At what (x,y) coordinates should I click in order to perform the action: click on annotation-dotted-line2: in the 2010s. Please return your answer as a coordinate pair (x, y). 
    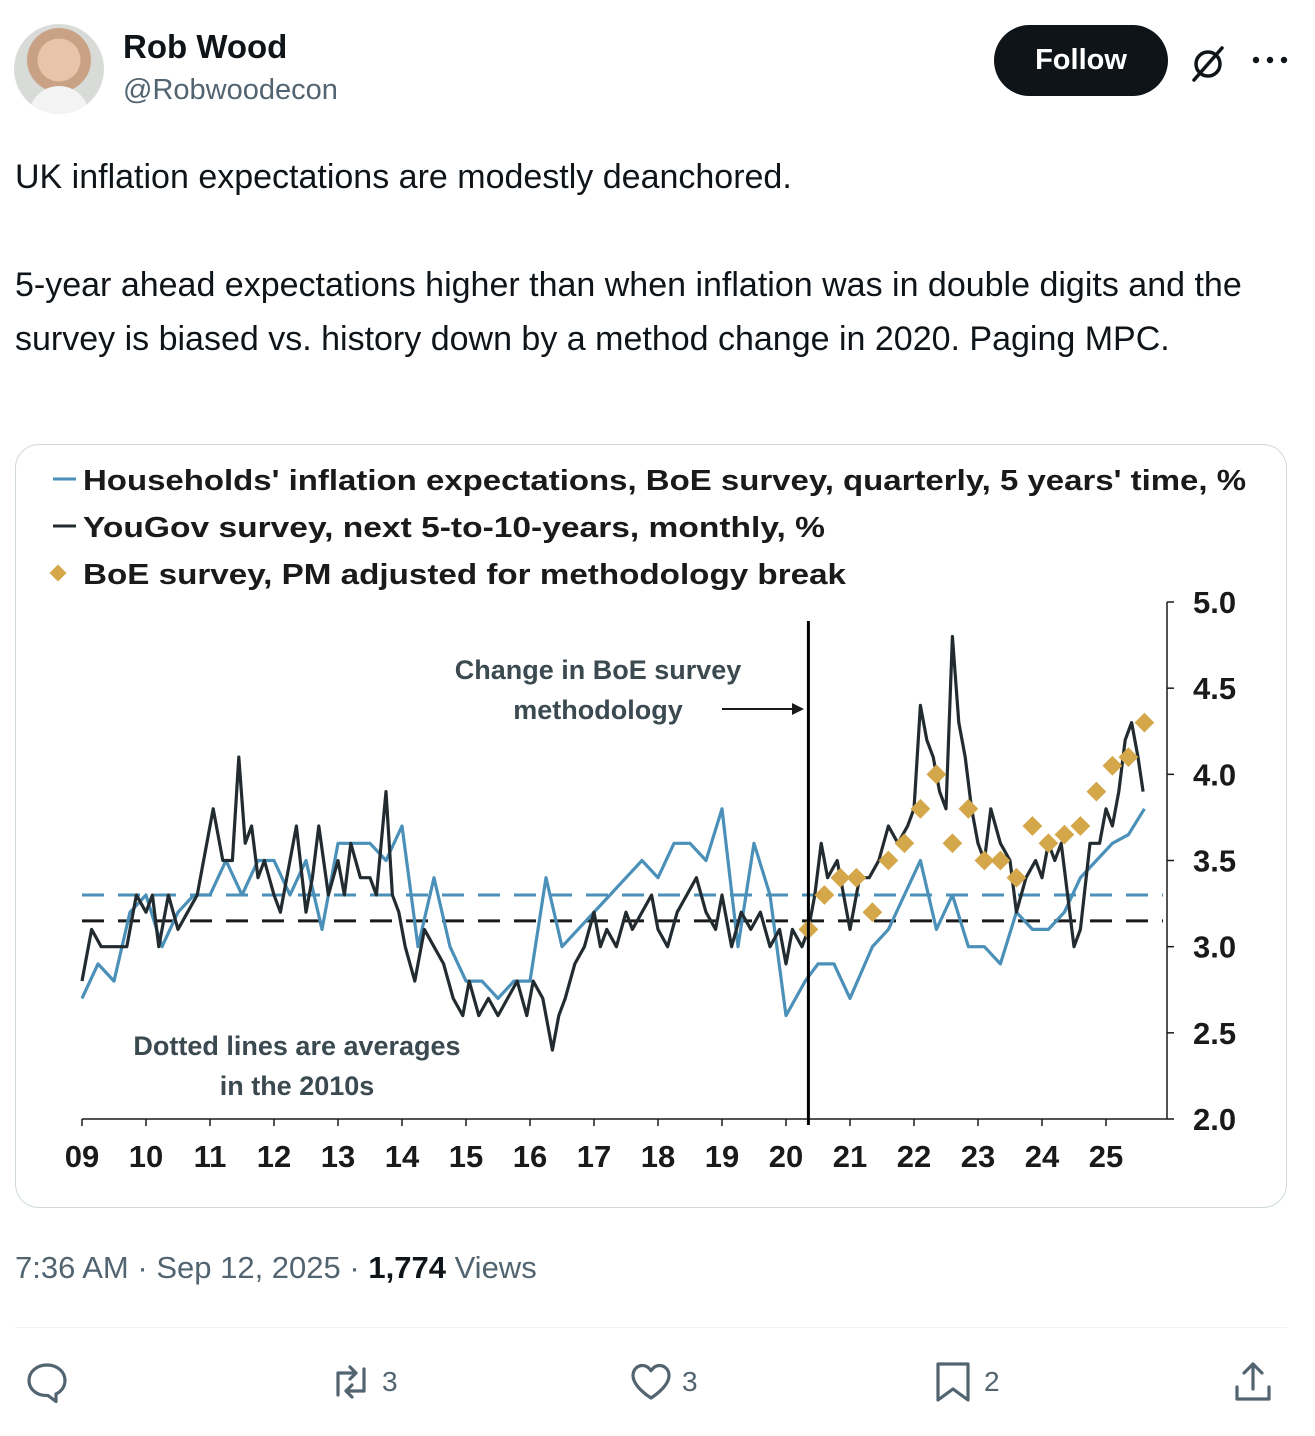
    Looking at the image, I should click on (297, 1086).